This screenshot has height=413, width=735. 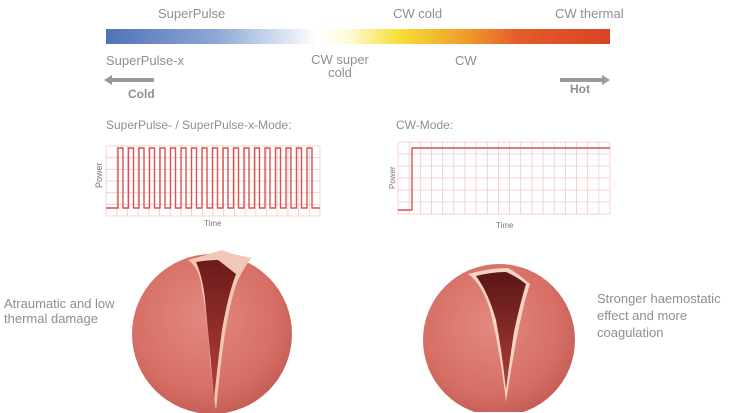 What do you see at coordinates (418, 13) in the screenshot?
I see `label-cw-cold: CW cold` at bounding box center [418, 13].